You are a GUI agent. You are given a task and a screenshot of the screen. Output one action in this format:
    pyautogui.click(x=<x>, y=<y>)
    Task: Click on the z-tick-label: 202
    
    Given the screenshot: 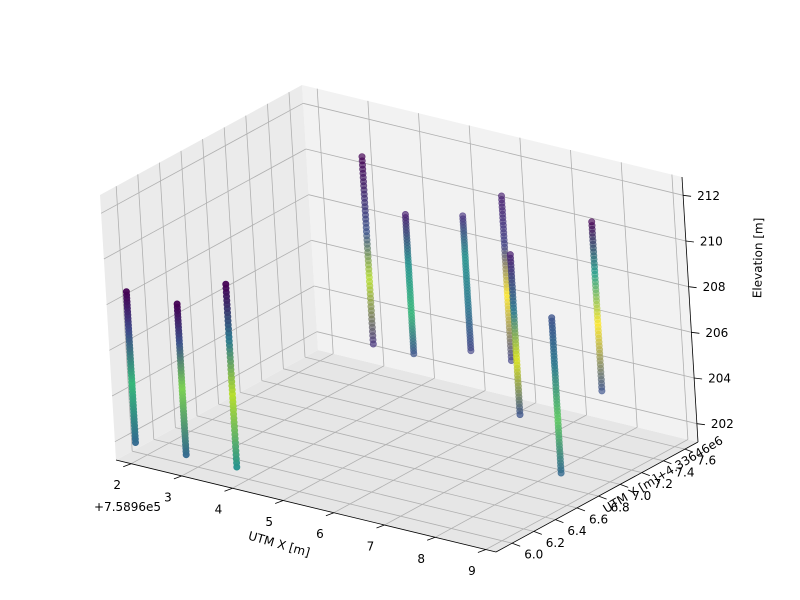 What is the action you would take?
    pyautogui.click(x=722, y=424)
    